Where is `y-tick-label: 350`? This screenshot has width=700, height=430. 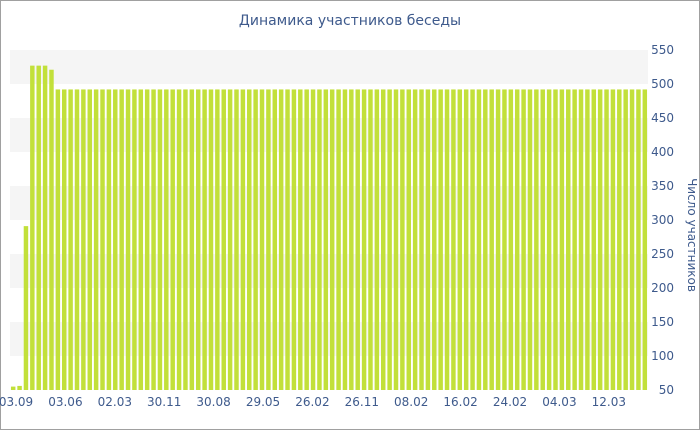
y-tick-label: 350 is located at coordinates (662, 186).